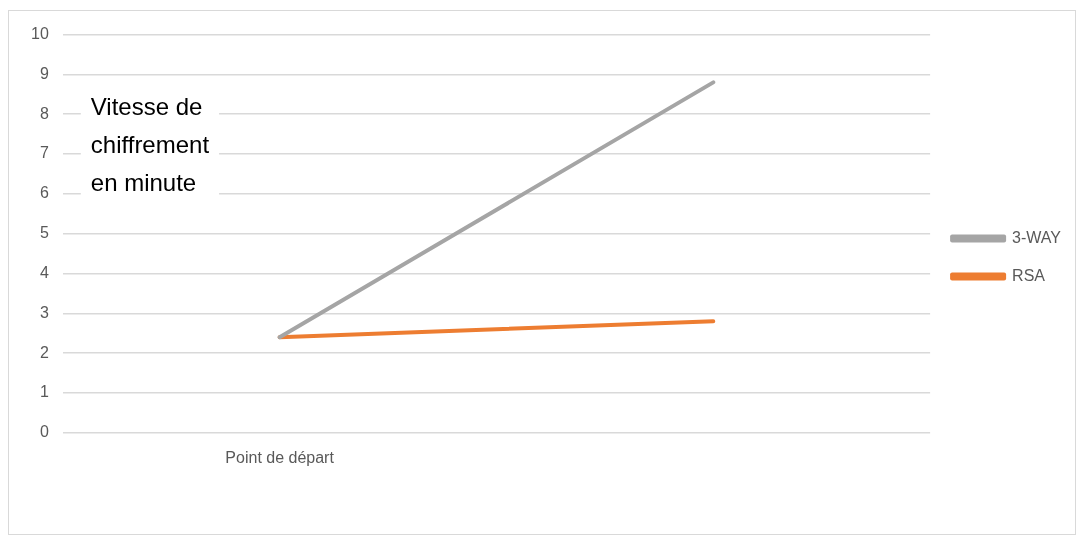  I want to click on y-tick-label: 8, so click(44, 113).